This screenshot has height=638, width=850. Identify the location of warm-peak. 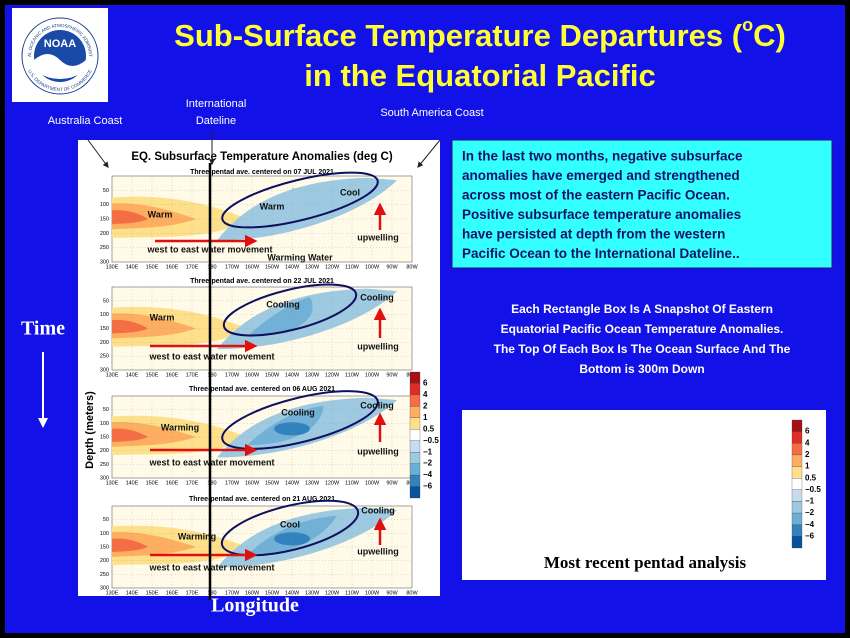
(130, 545).